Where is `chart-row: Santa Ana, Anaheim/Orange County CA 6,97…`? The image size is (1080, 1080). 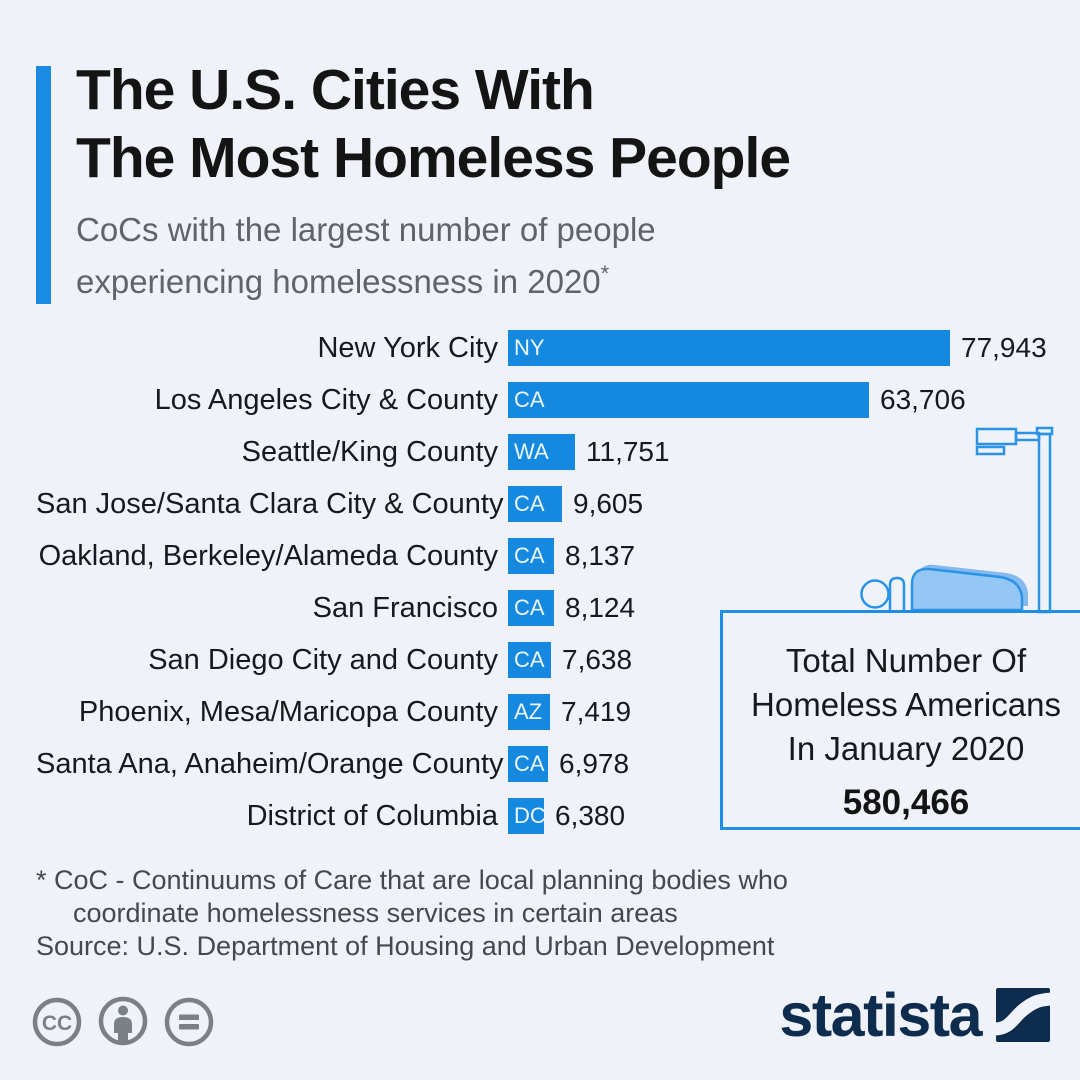 chart-row: Santa Ana, Anaheim/Orange County CA 6,97… is located at coordinates (558, 764).